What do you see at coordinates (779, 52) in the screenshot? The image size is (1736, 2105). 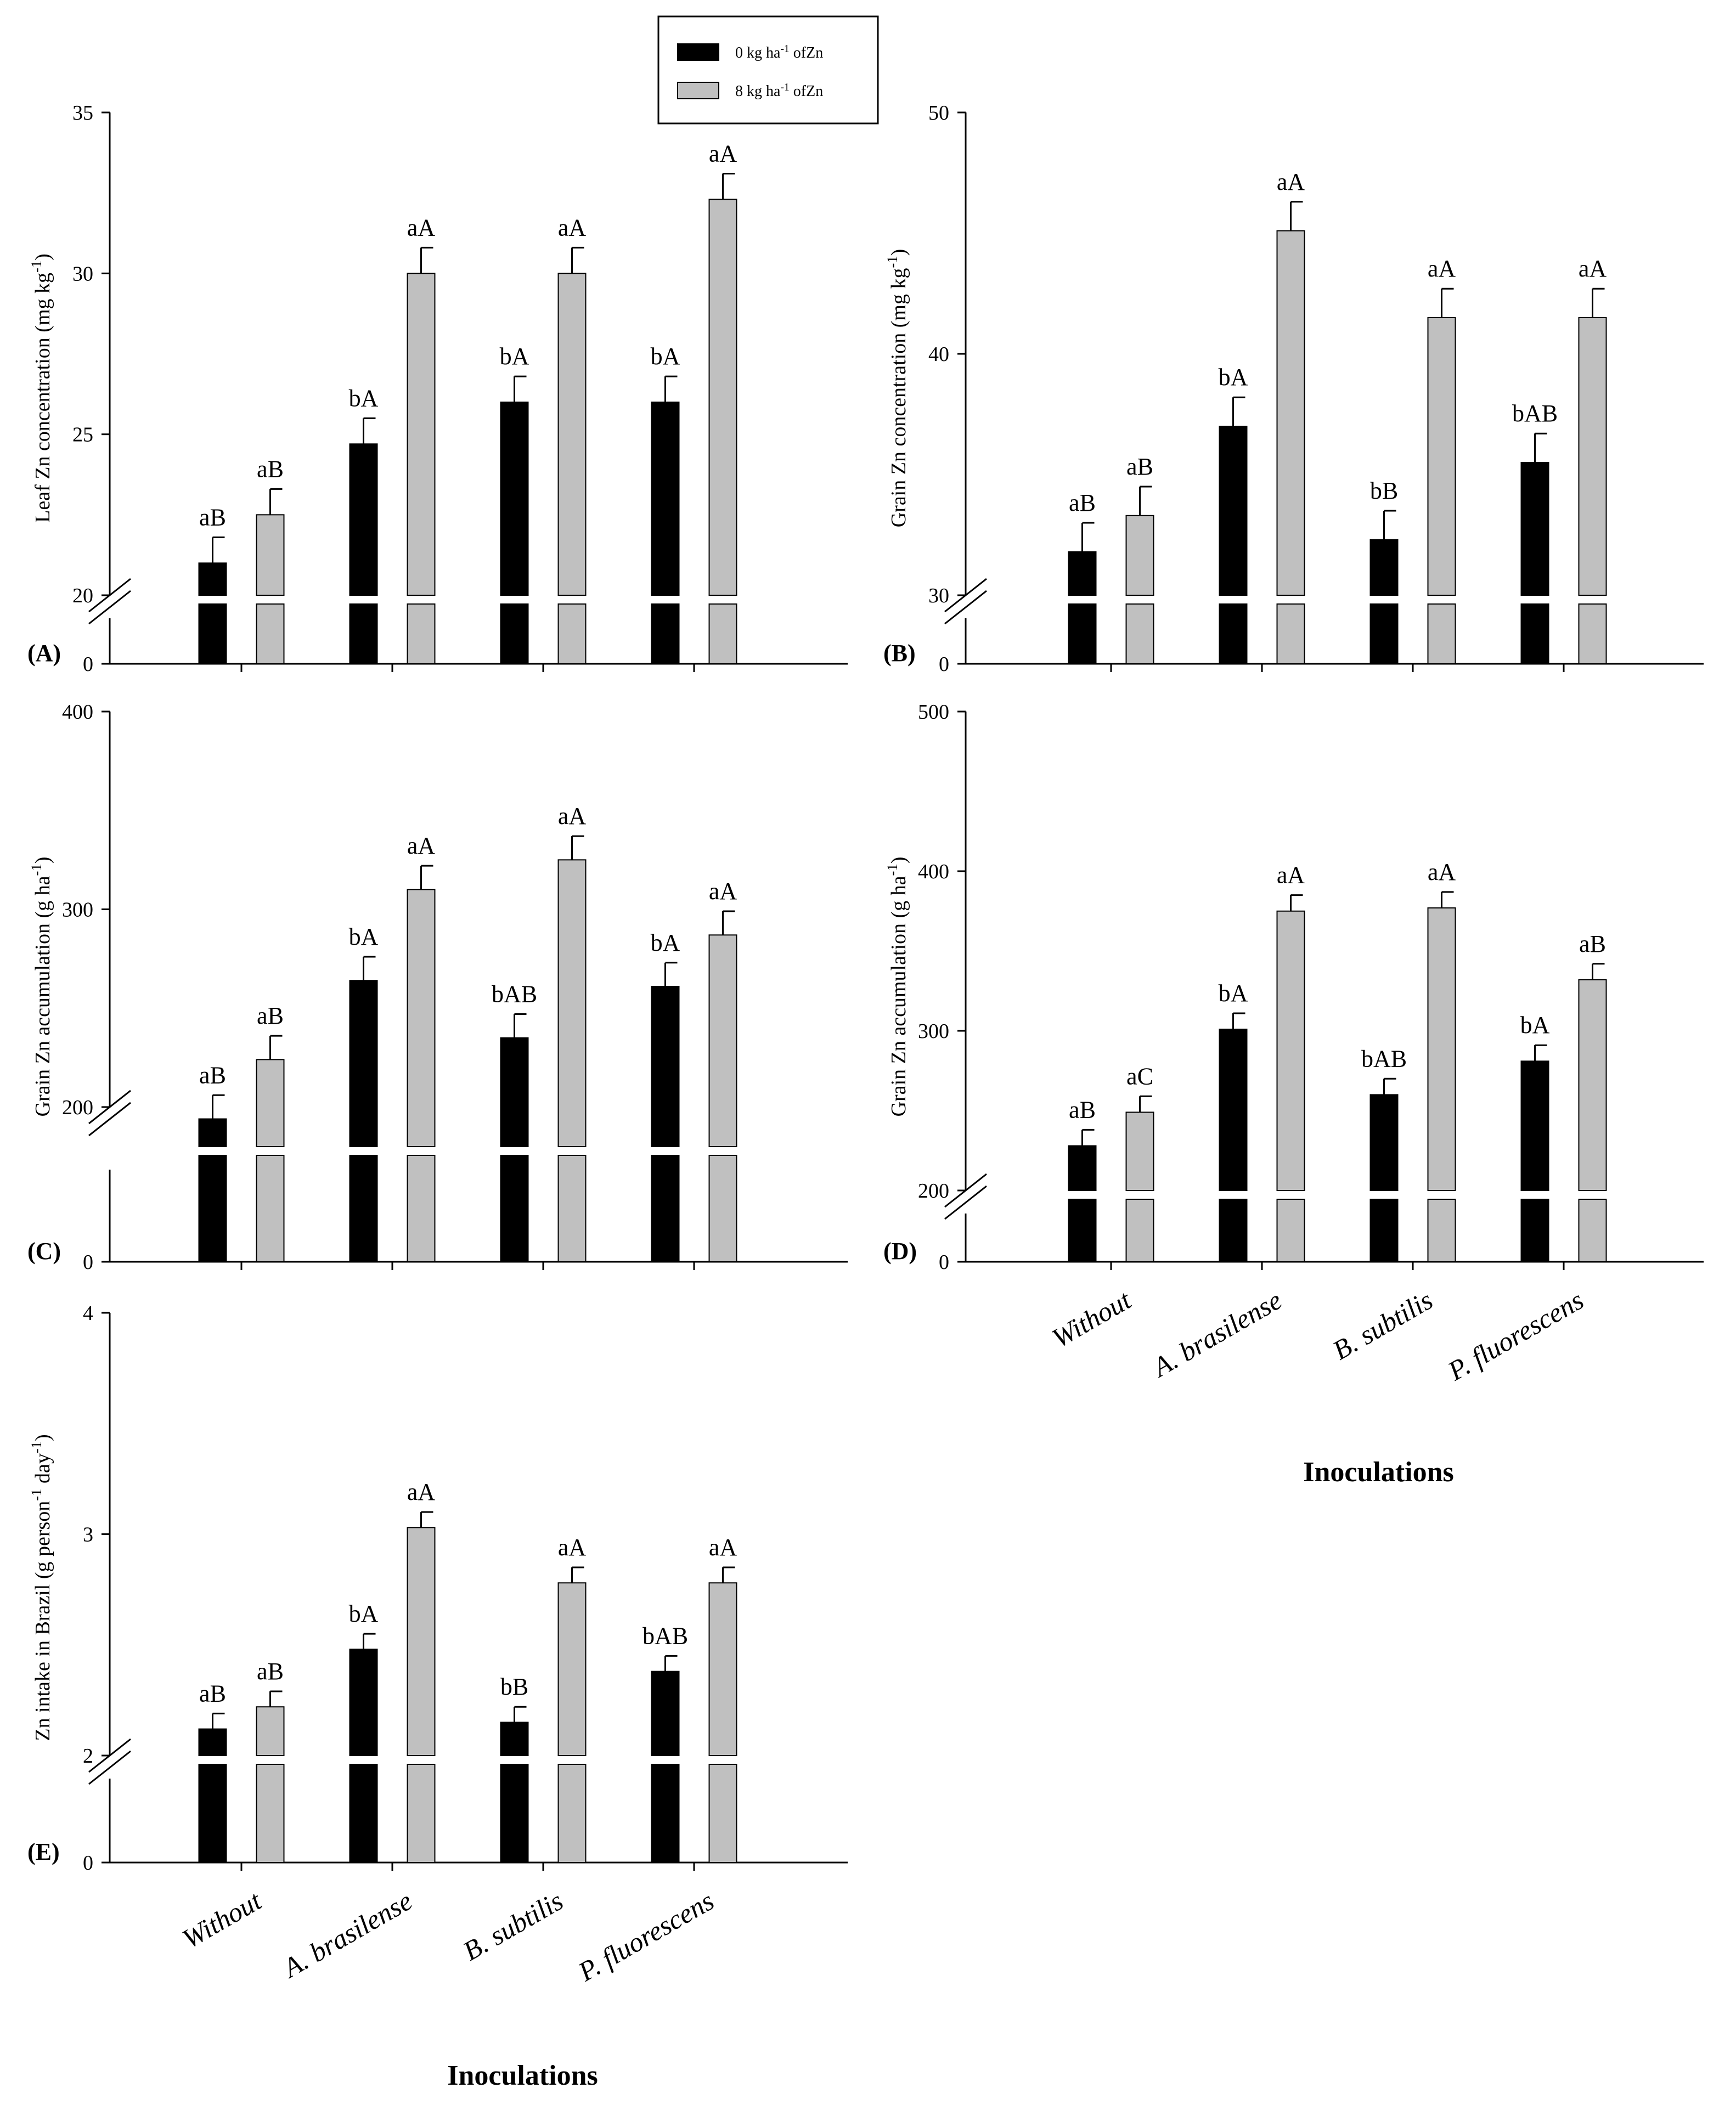 I see `legend-label: 0 kg ha-1 ofZn` at bounding box center [779, 52].